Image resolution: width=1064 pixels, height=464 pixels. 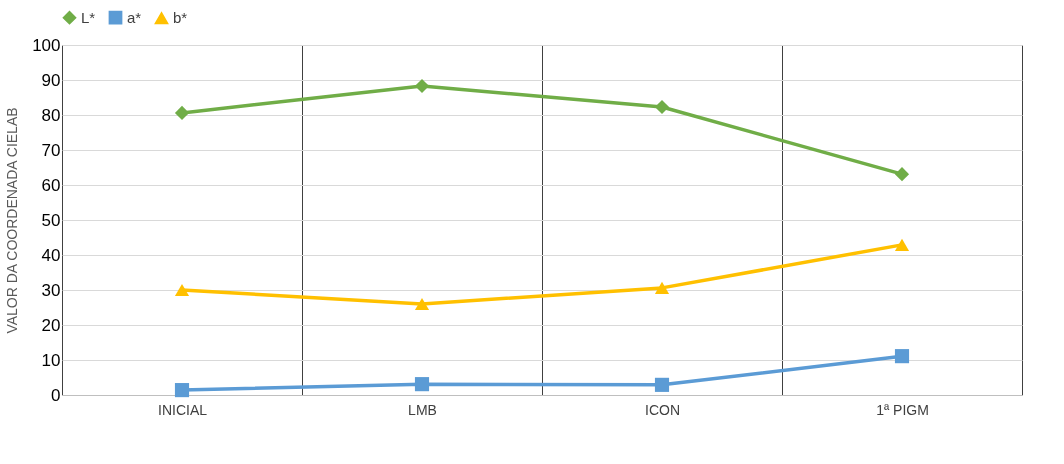 I want to click on y-tick-label: 70, so click(x=51, y=150).